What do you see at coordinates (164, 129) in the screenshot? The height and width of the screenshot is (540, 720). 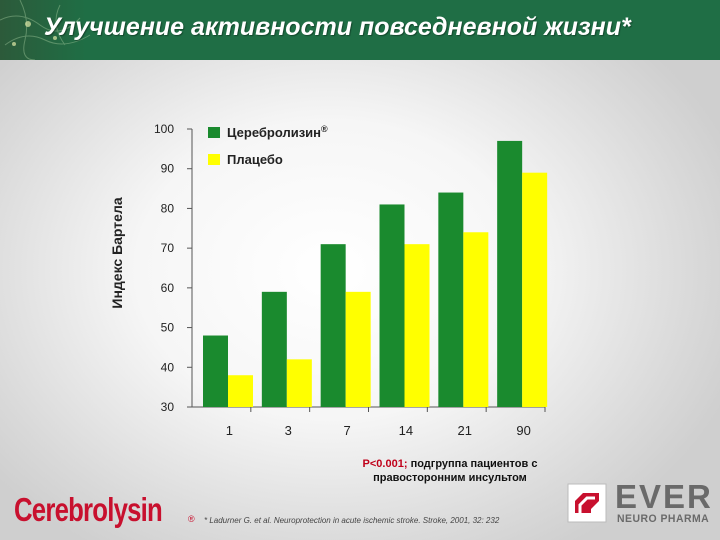 I see `y-tick-label: 100` at bounding box center [164, 129].